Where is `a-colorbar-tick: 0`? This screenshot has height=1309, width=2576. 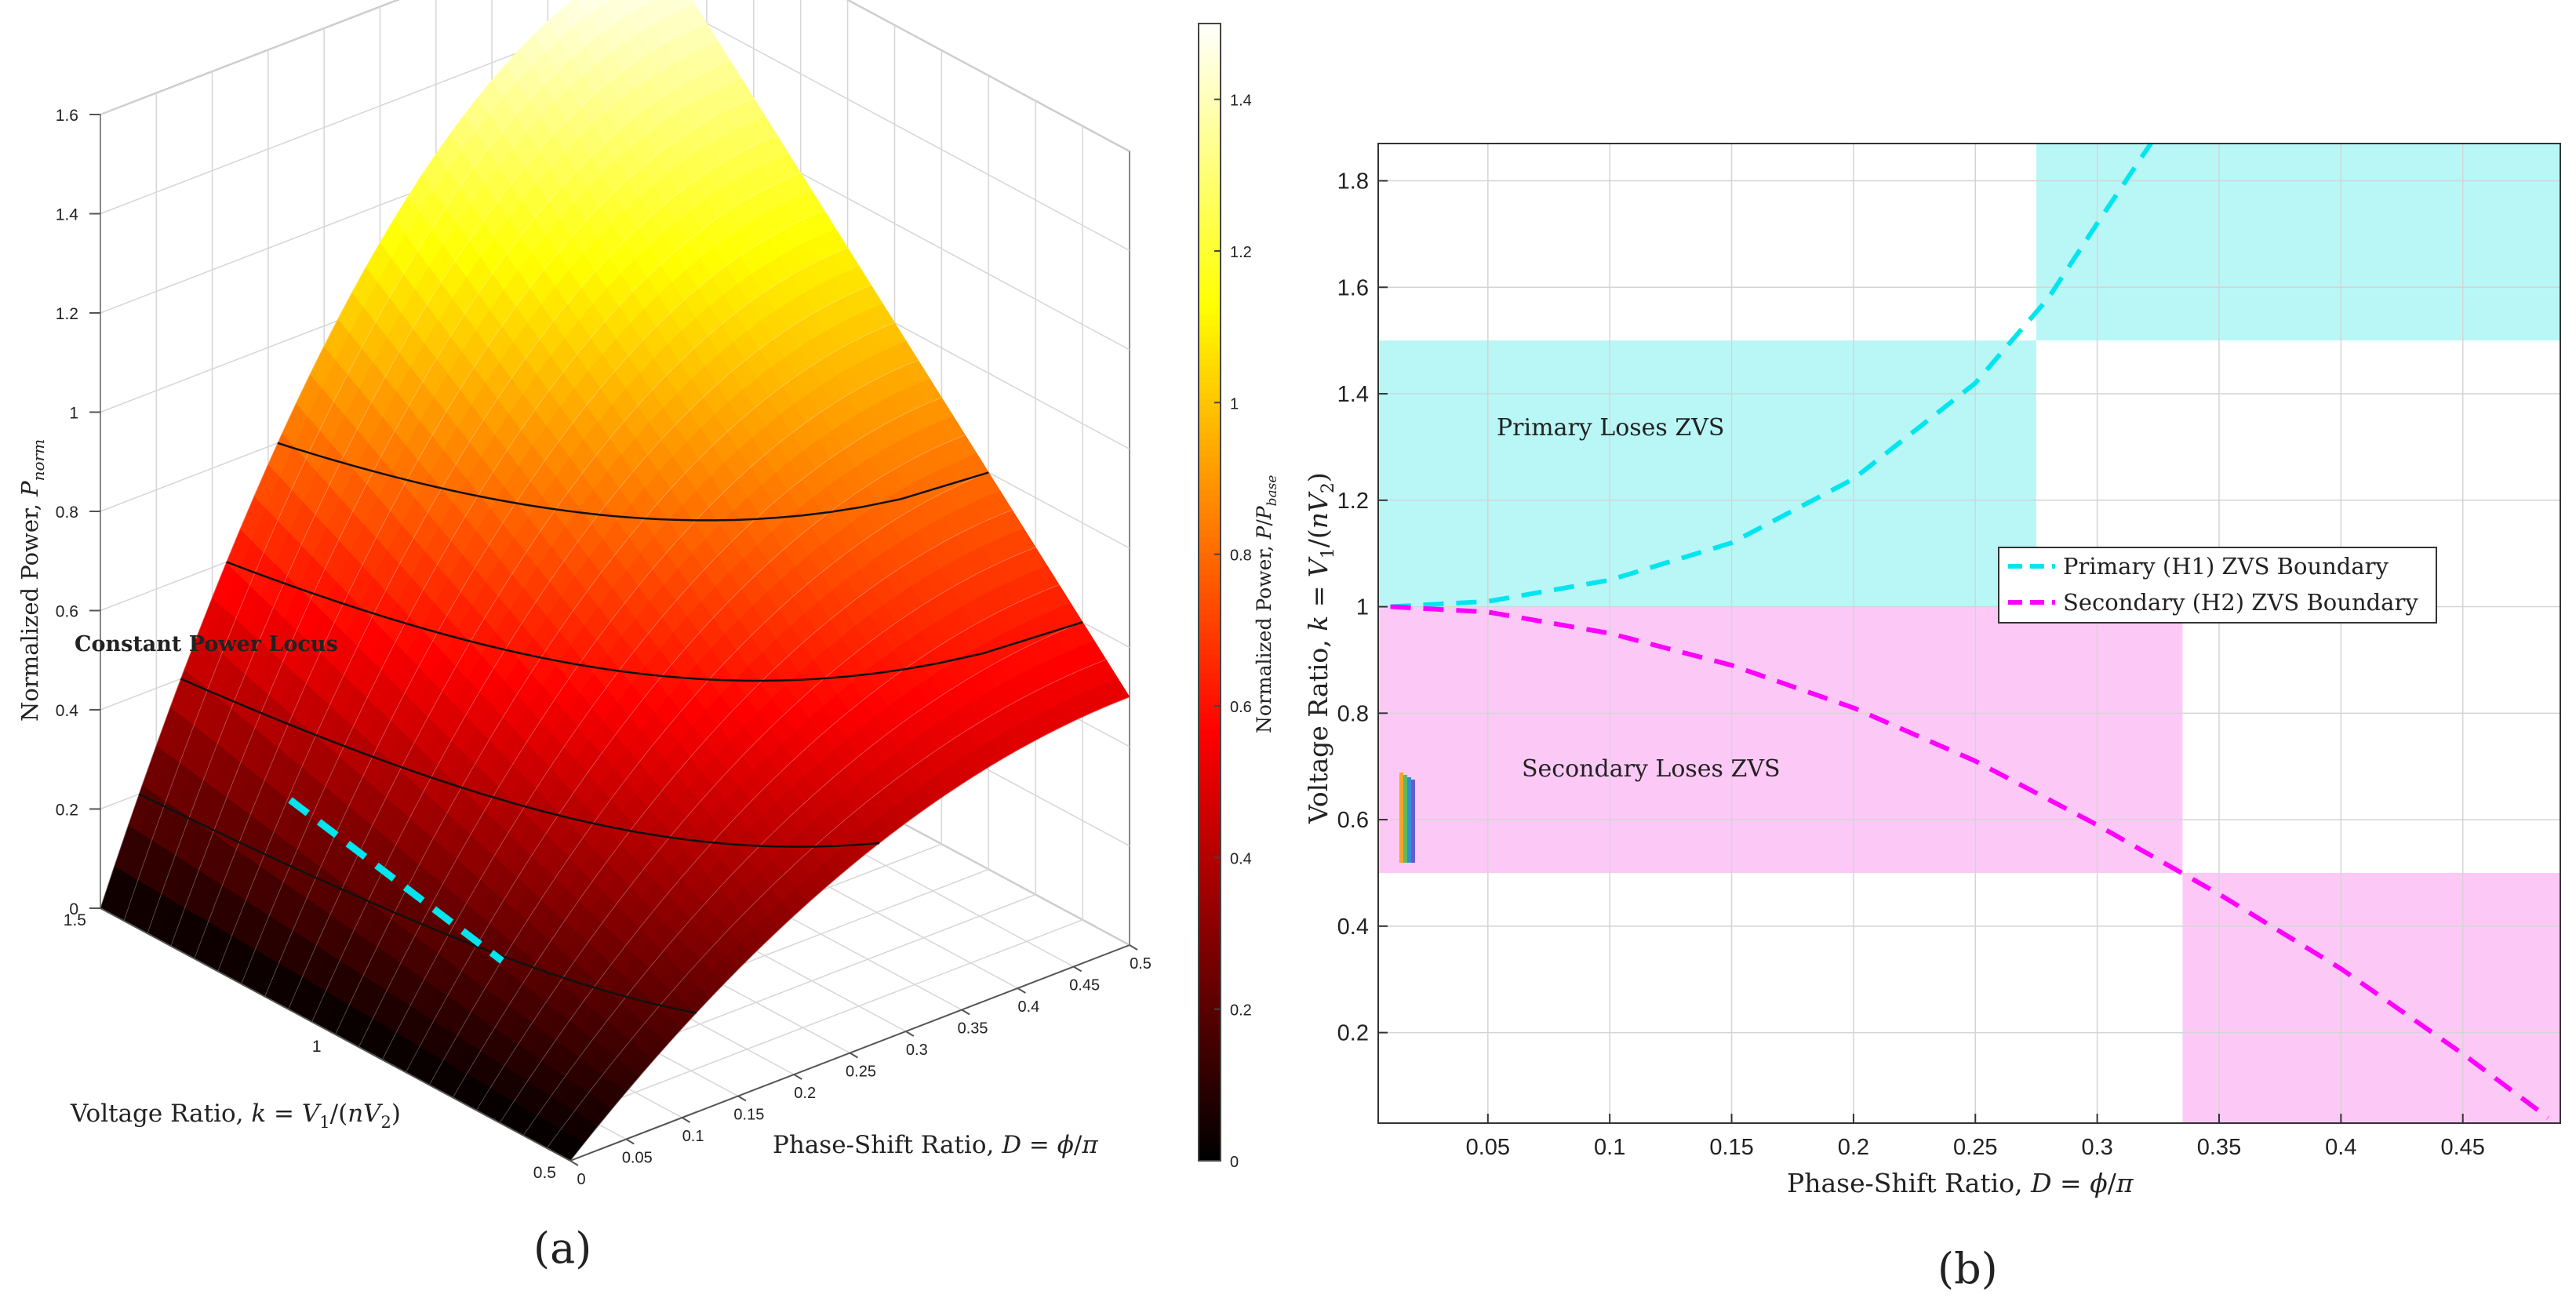 a-colorbar-tick: 0 is located at coordinates (1234, 1162).